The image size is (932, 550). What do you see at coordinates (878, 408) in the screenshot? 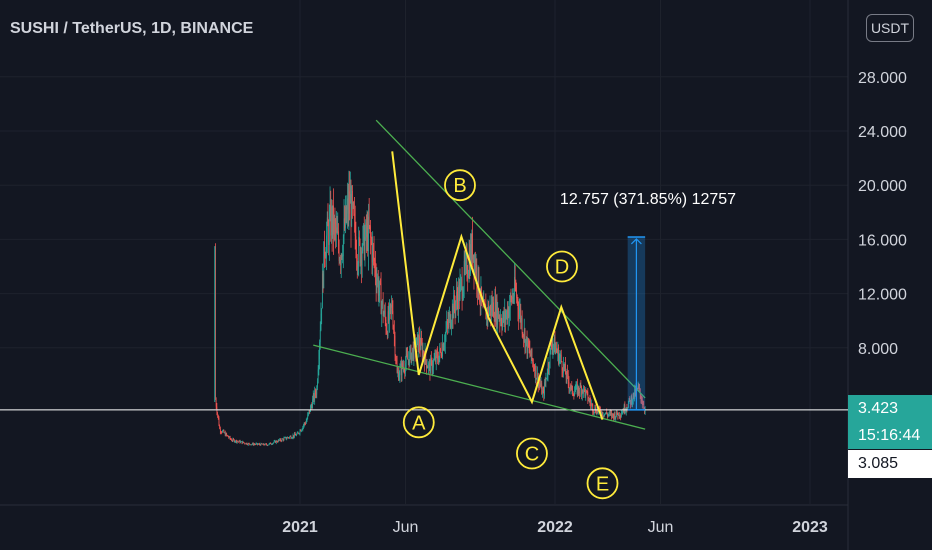
I see `current-price-value: 3.423` at bounding box center [878, 408].